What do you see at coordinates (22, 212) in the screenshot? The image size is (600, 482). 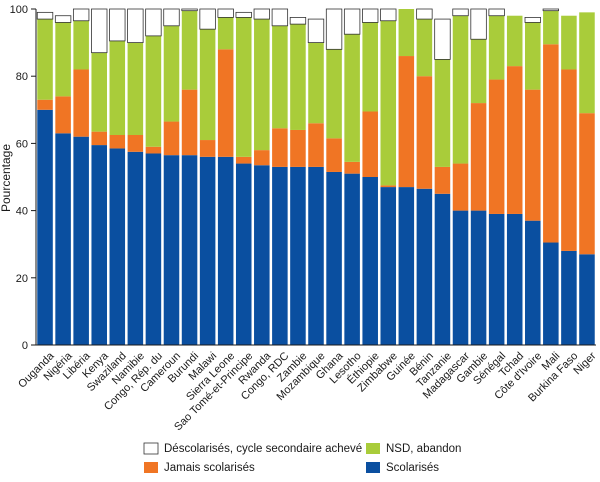 I see `y-tick-label: 40` at bounding box center [22, 212].